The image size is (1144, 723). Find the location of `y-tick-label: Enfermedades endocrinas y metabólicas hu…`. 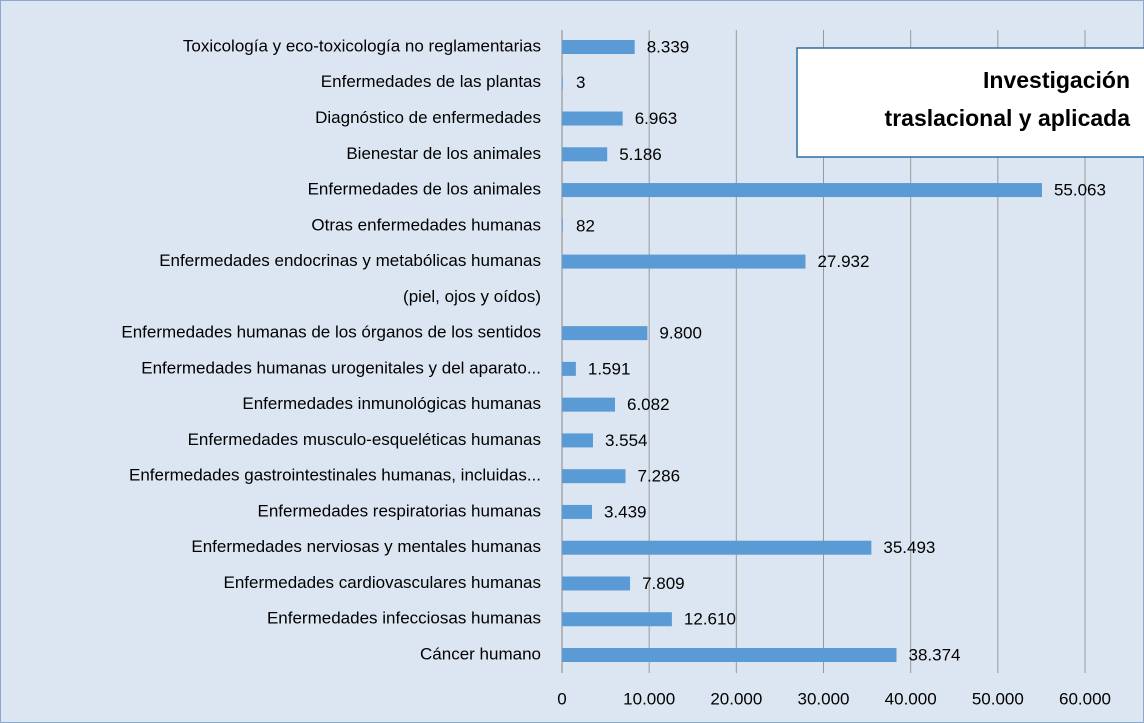

y-tick-label: Enfermedades endocrinas y metabólicas hu… is located at coordinates (350, 260).